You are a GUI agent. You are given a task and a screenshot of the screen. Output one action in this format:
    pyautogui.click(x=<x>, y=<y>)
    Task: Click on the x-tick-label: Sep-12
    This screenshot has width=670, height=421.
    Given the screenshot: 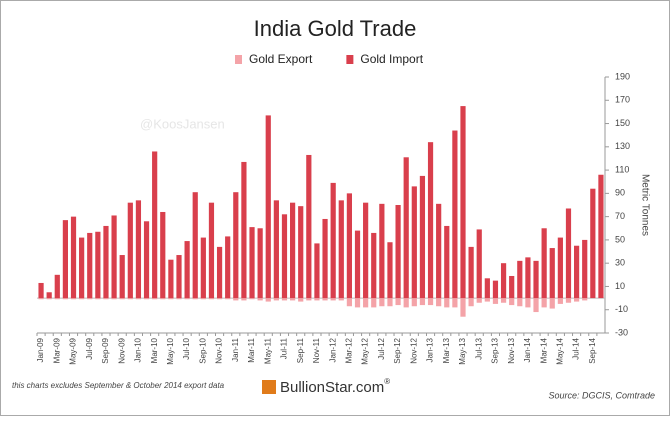 What is the action you would take?
    pyautogui.click(x=397, y=350)
    